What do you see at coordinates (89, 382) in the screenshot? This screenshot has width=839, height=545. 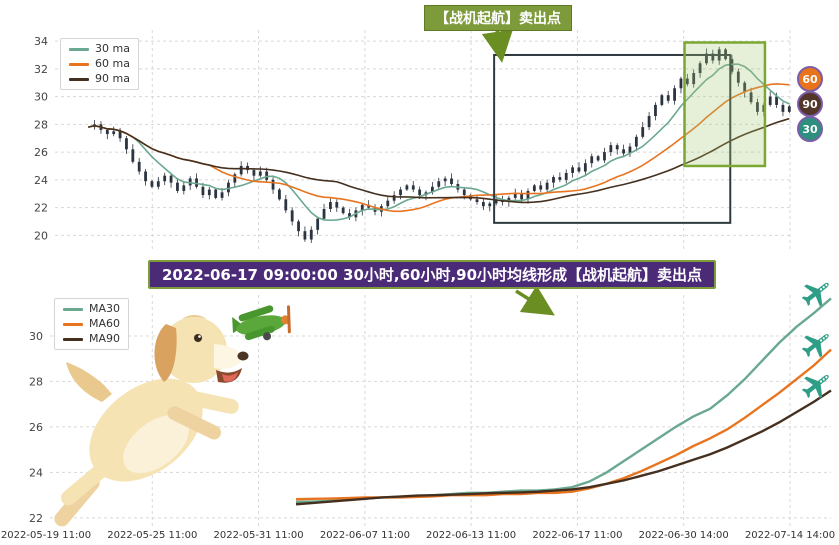 I see `dog-tail` at bounding box center [89, 382].